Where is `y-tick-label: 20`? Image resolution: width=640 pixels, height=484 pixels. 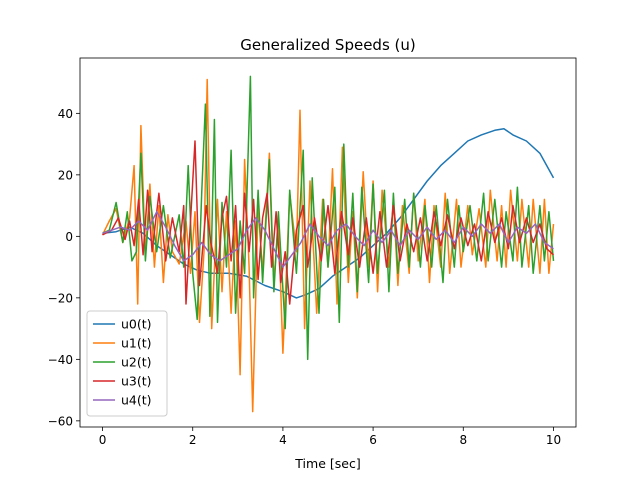
y-tick-label: 20 is located at coordinates (65, 175).